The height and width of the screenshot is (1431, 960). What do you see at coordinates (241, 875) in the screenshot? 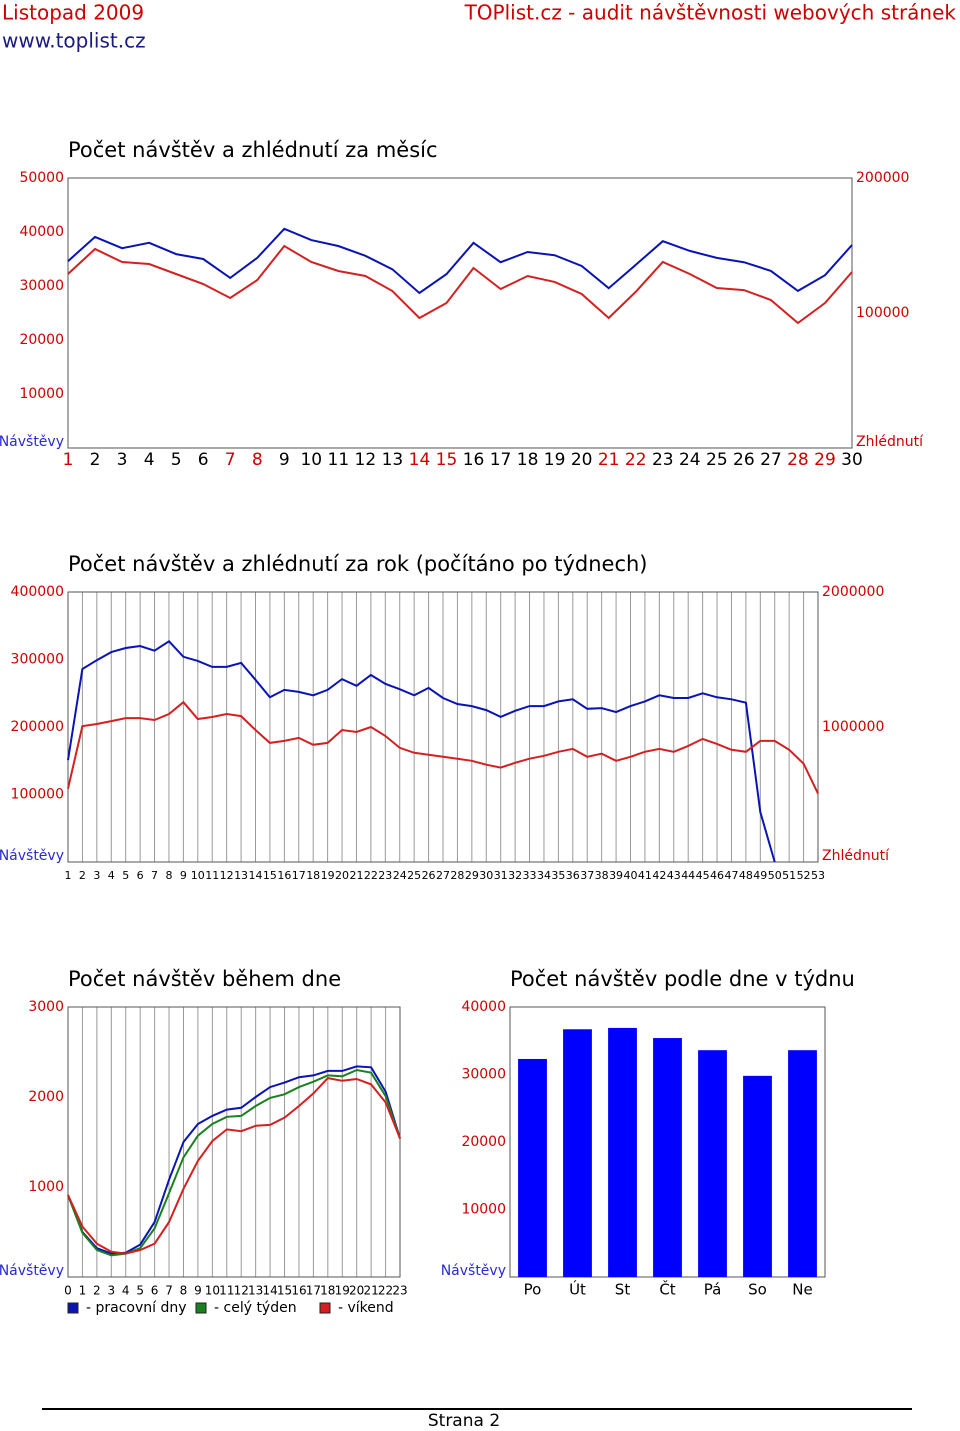
I see `x-tick-label: 13` at bounding box center [241, 875].